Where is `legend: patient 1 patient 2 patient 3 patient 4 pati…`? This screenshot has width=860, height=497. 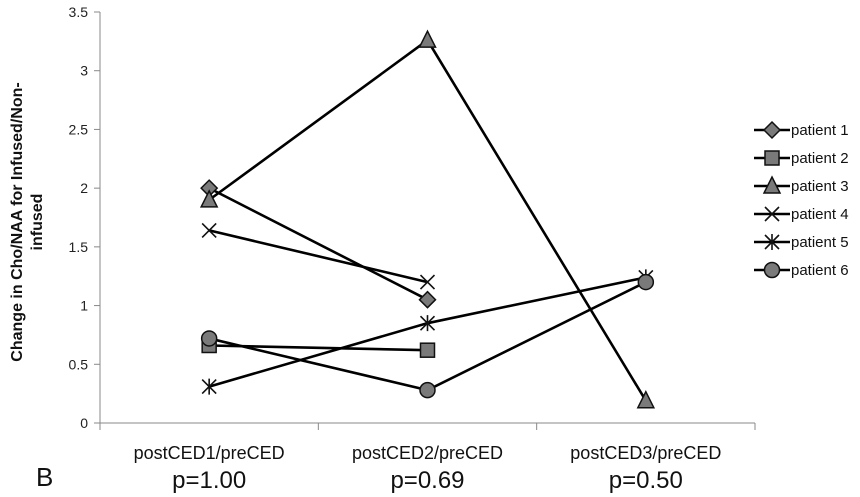 legend: patient 1 patient 2 patient 3 patient 4 pati… is located at coordinates (801, 199).